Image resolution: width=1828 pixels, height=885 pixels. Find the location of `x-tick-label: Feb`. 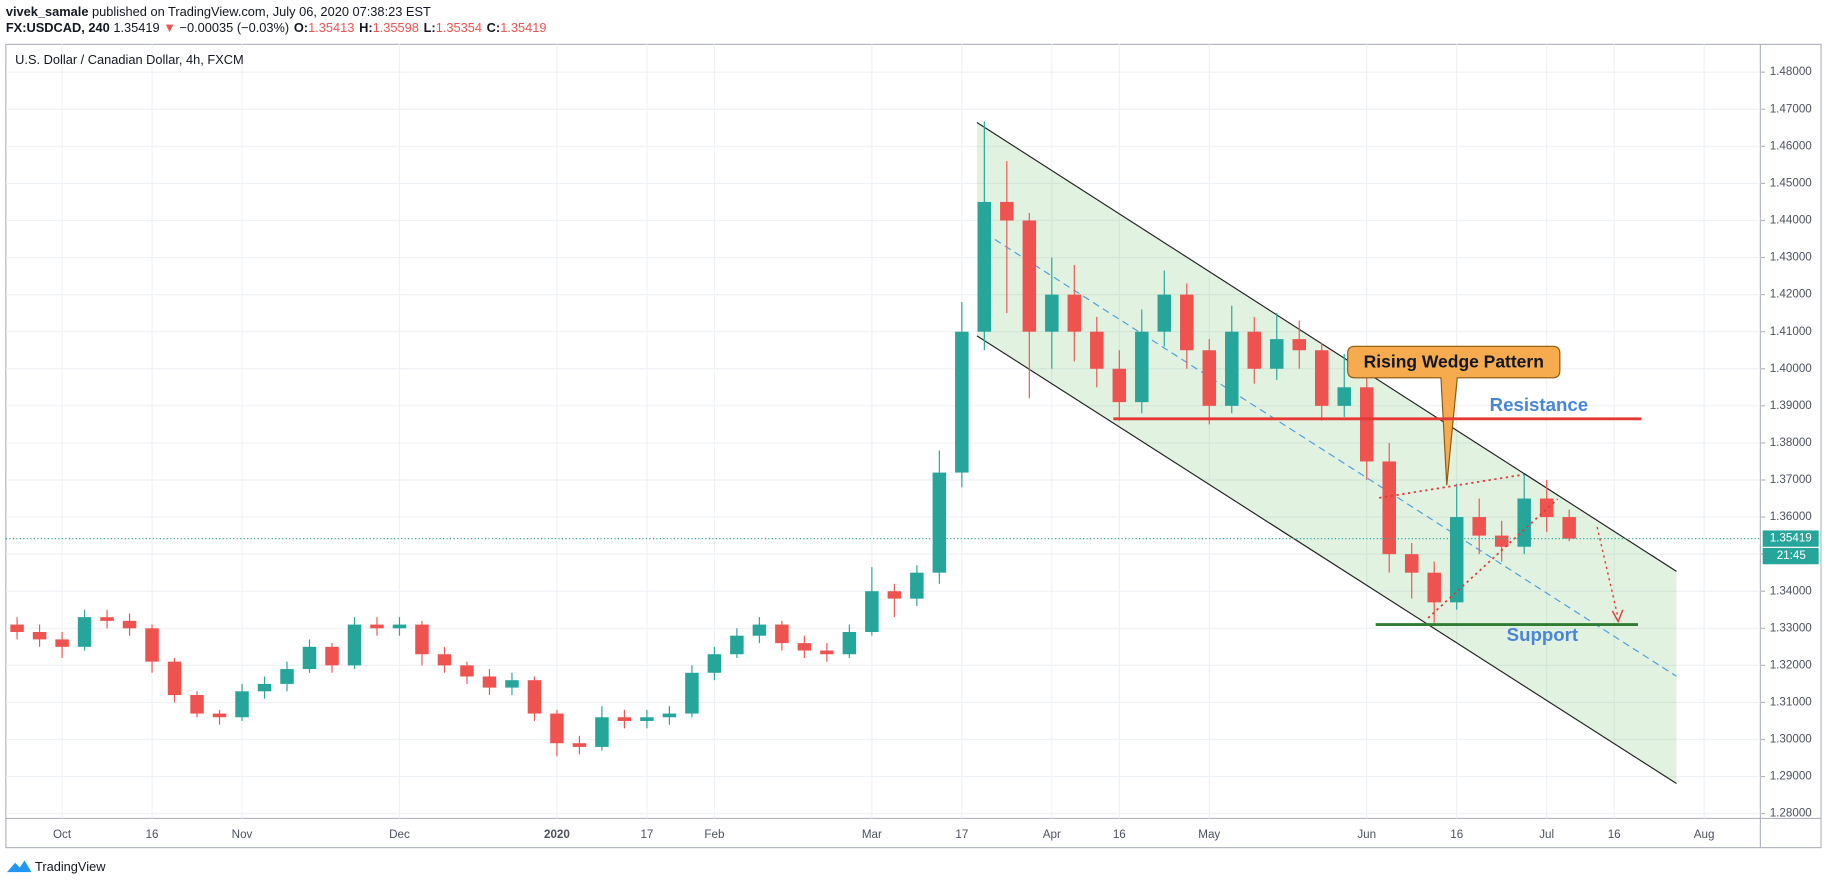

x-tick-label: Feb is located at coordinates (714, 834).